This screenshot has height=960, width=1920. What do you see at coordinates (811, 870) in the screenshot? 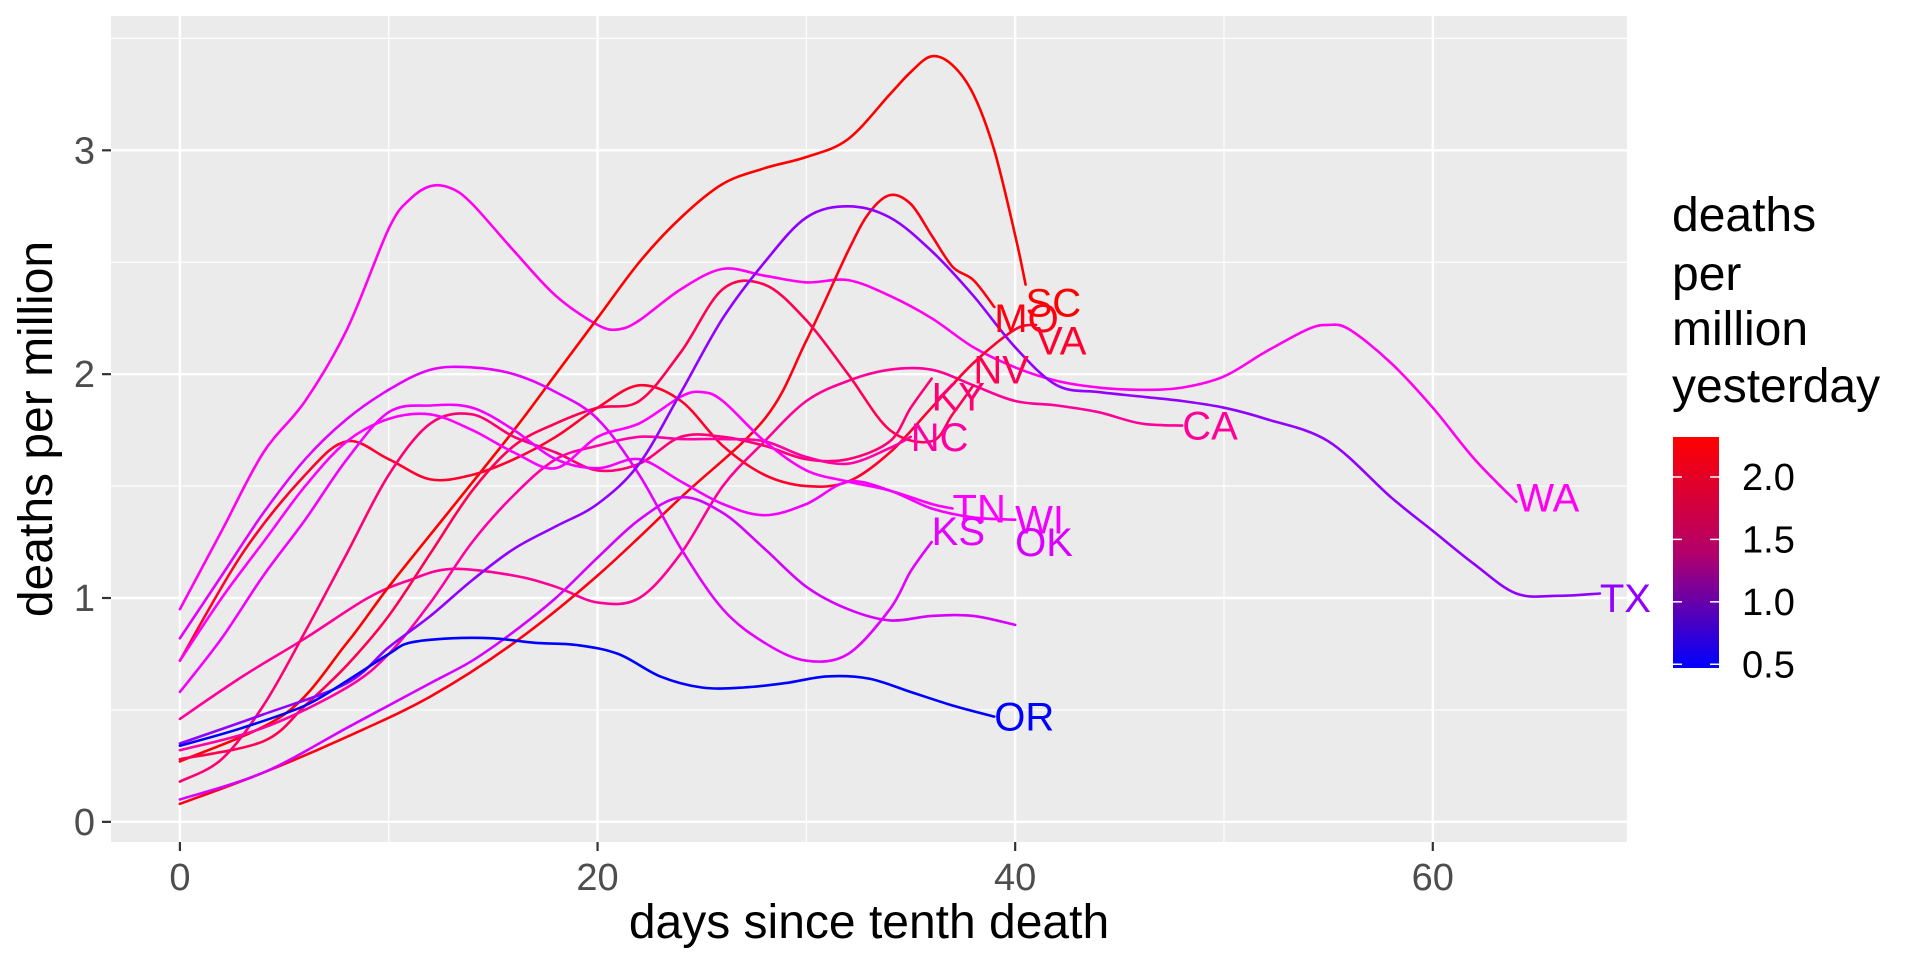
I see `x-axis: 0 20 40 60` at bounding box center [811, 870].